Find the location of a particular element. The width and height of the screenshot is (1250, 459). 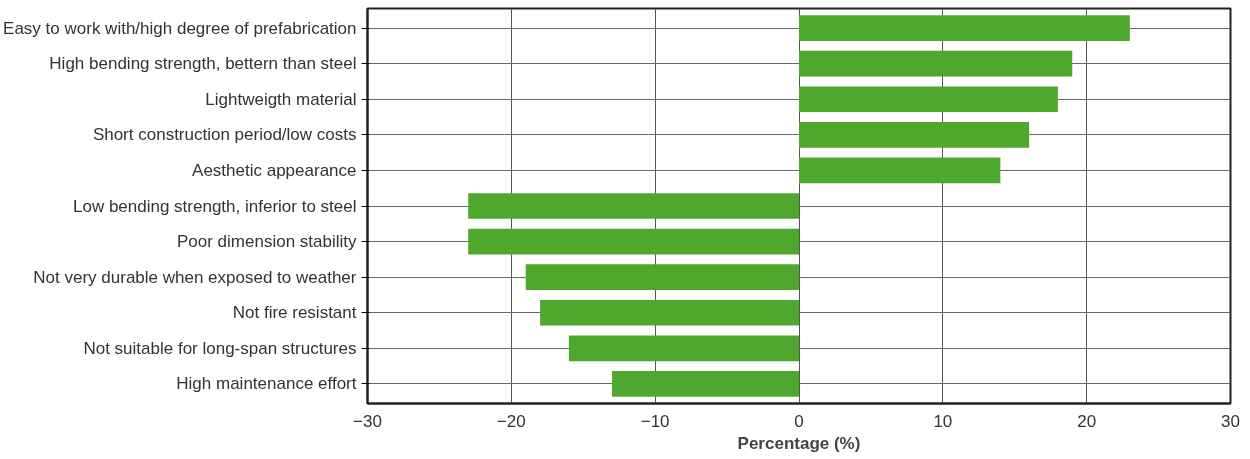

y-tick-label: High bending strength, bettern than steel is located at coordinates (203, 64).